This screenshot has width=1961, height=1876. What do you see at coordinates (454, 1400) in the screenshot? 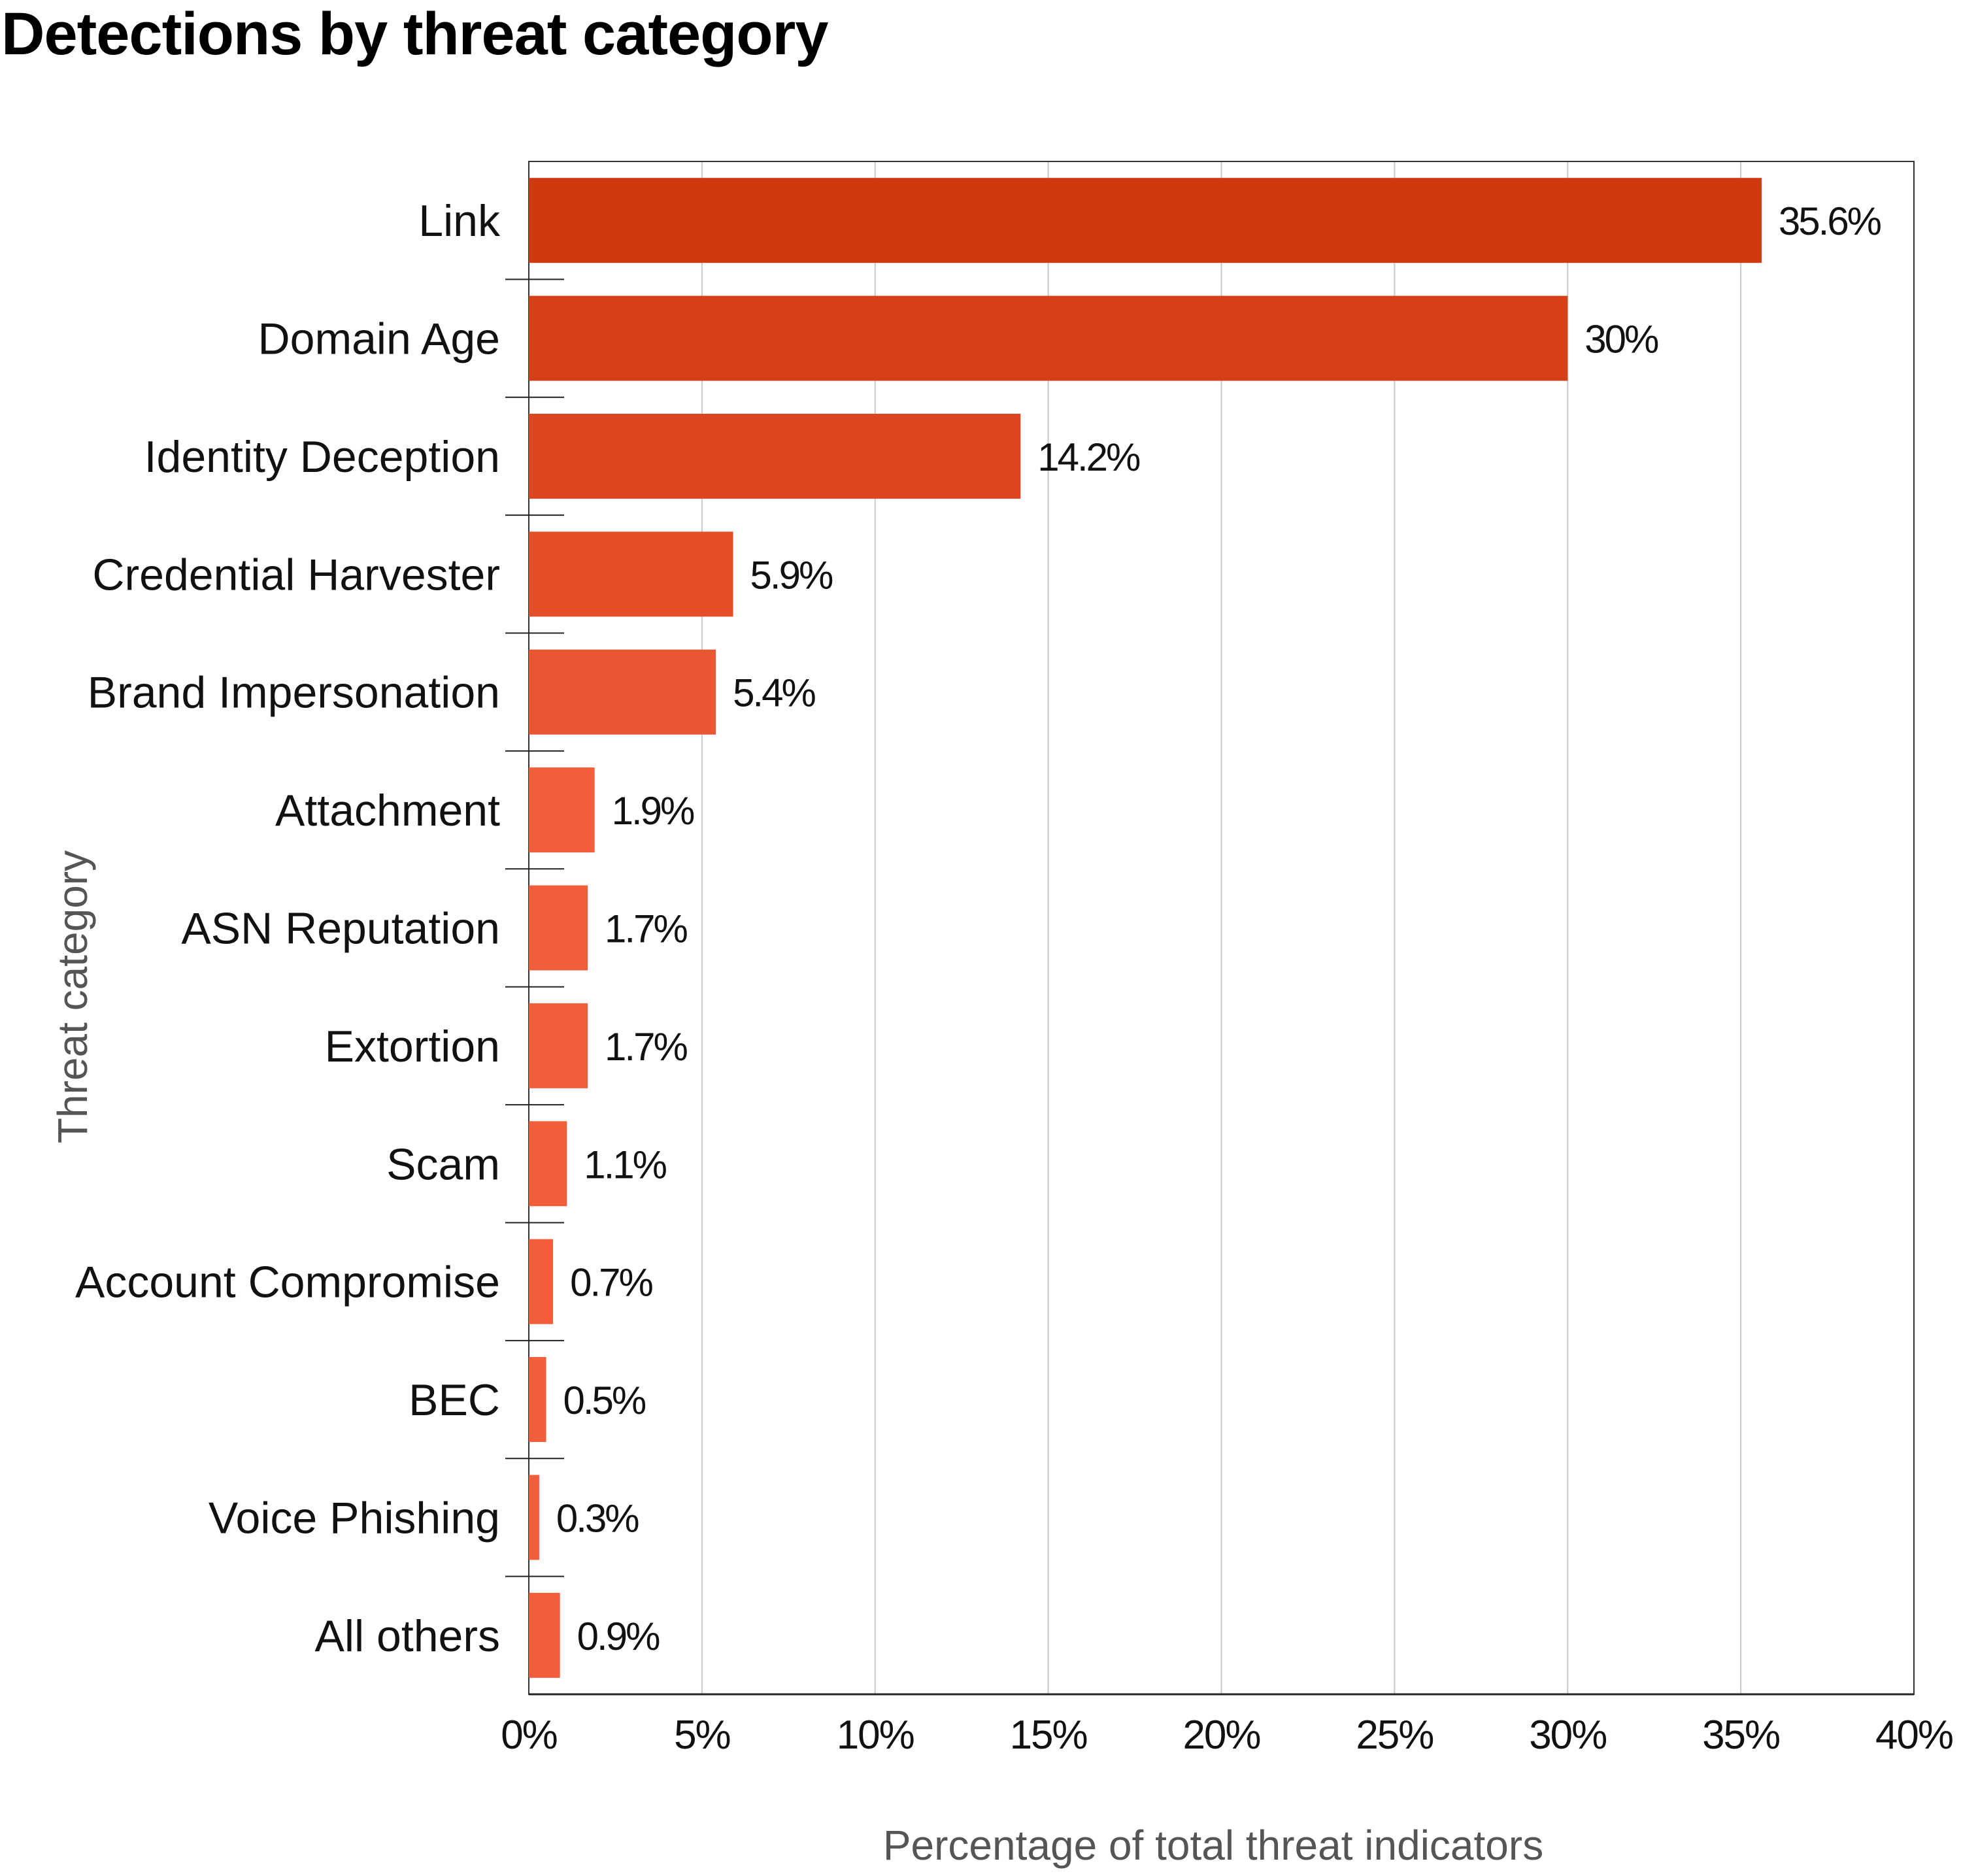
I see `category-label: BEC` at bounding box center [454, 1400].